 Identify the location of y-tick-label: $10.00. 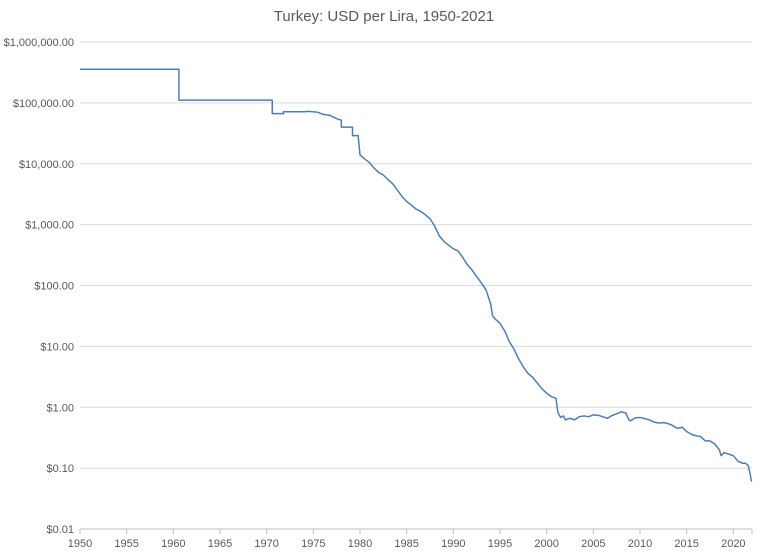
(57, 347).